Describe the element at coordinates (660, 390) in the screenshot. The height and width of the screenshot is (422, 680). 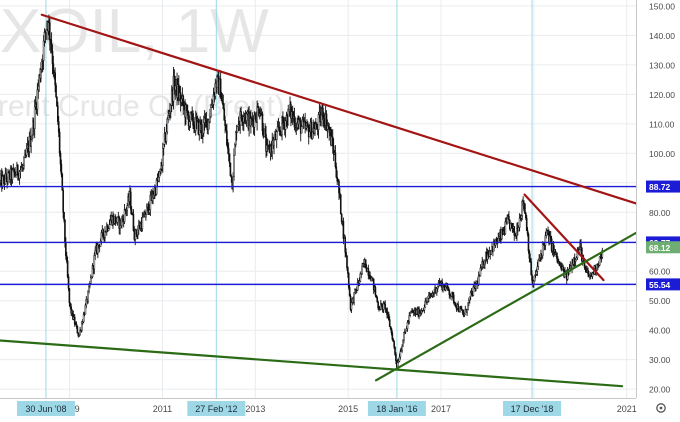
I see `y-tick-label: 20.00` at that location.